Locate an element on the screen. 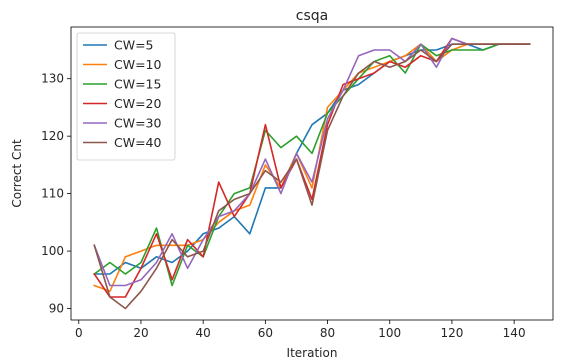 This screenshot has width=568, height=360. legend-label-cw-10: CW=10 is located at coordinates (138, 64).